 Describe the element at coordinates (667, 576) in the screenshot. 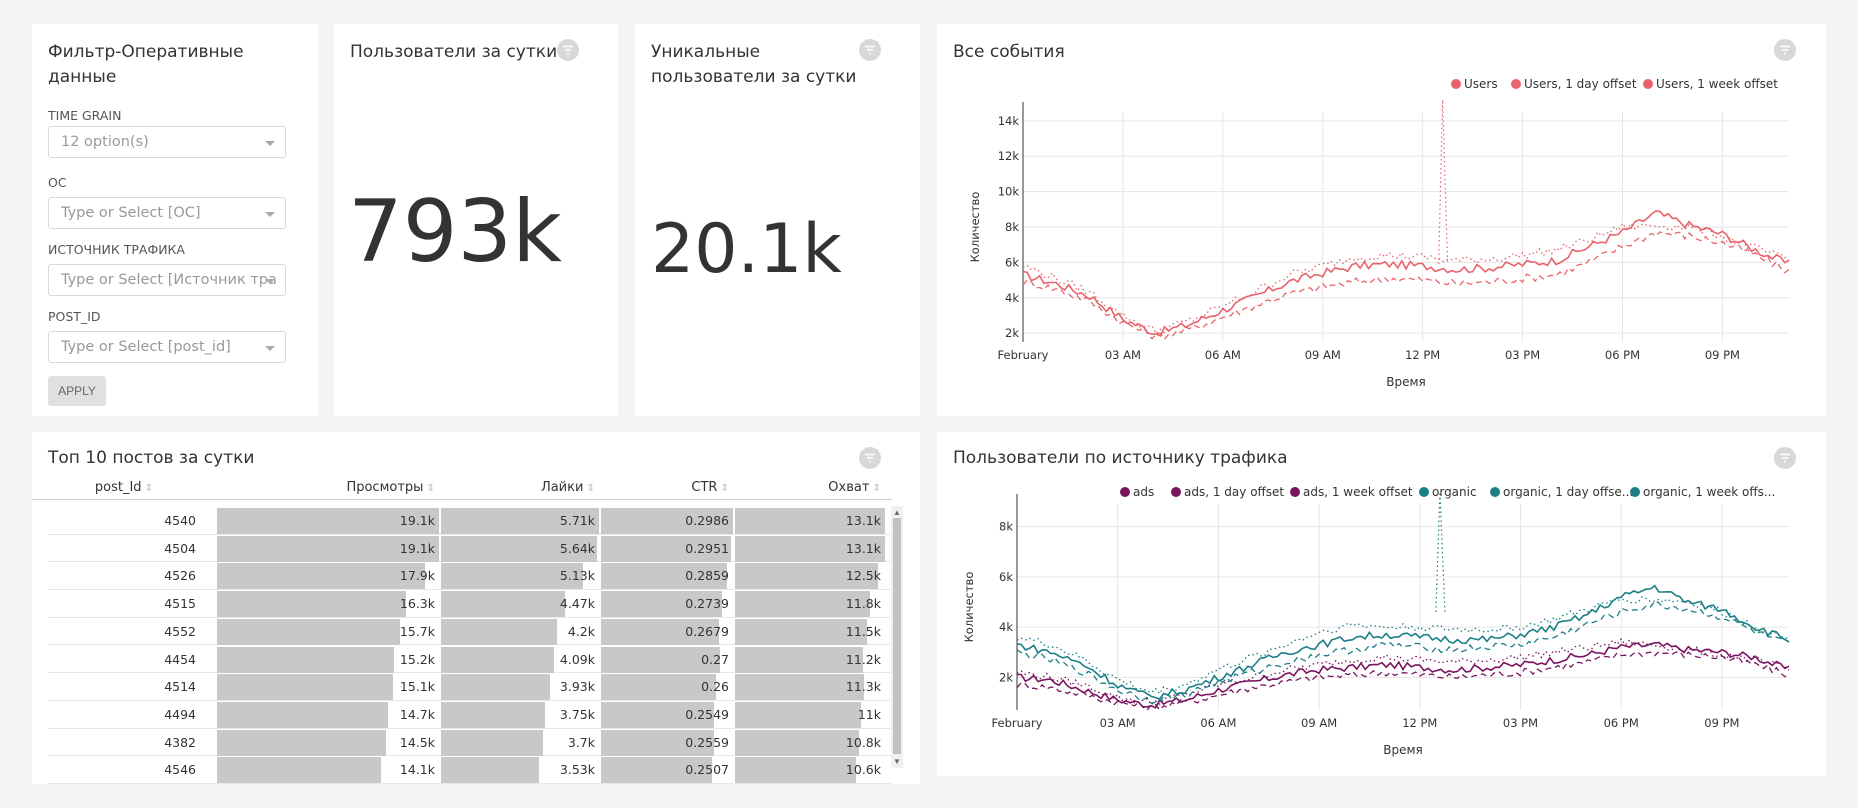

I see `table-cell: 0.2859` at that location.